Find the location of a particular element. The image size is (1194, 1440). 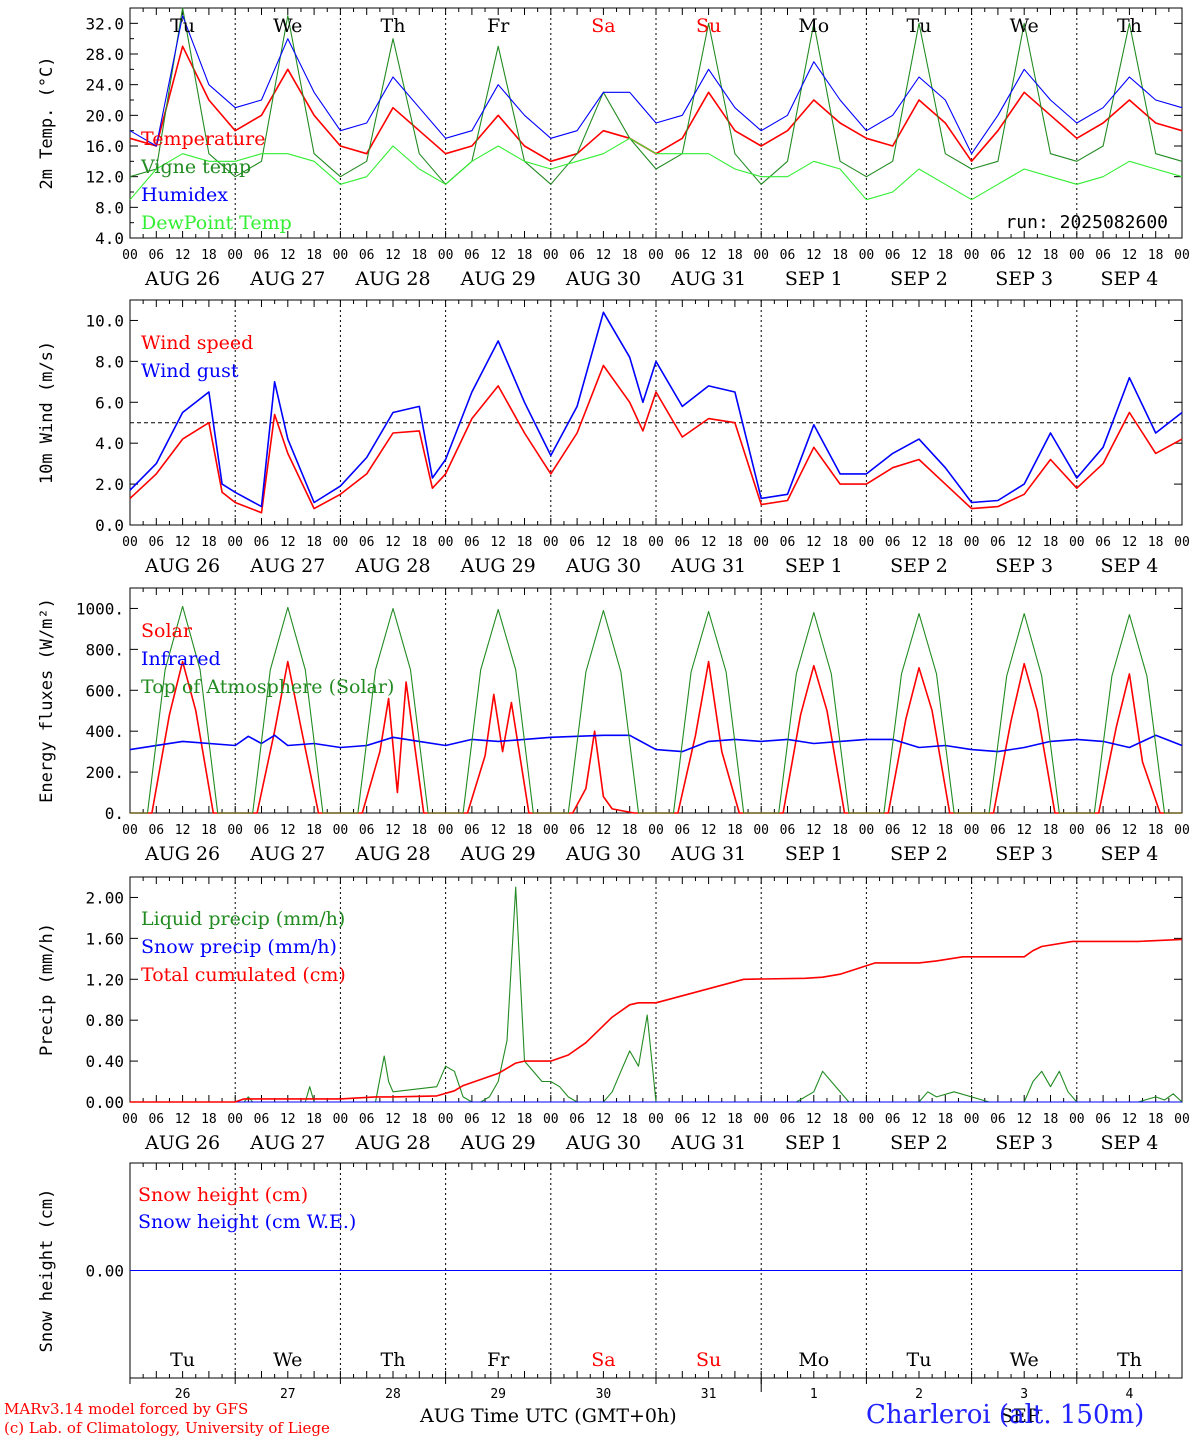

legend-entry: Solar is located at coordinates (167, 631).